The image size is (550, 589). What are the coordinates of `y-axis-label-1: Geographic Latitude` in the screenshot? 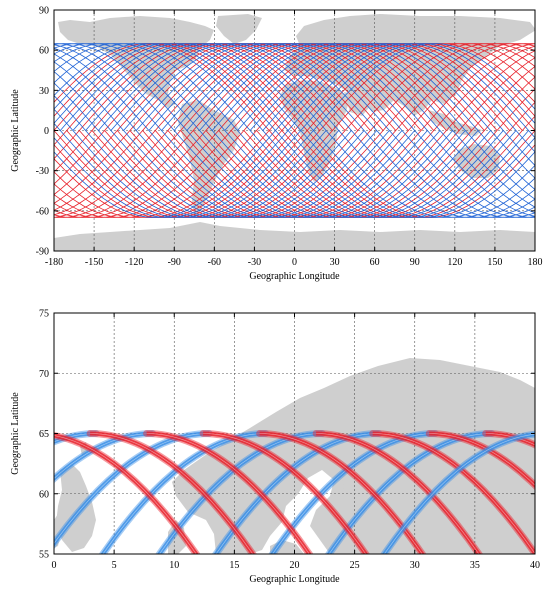 It's located at (15, 130).